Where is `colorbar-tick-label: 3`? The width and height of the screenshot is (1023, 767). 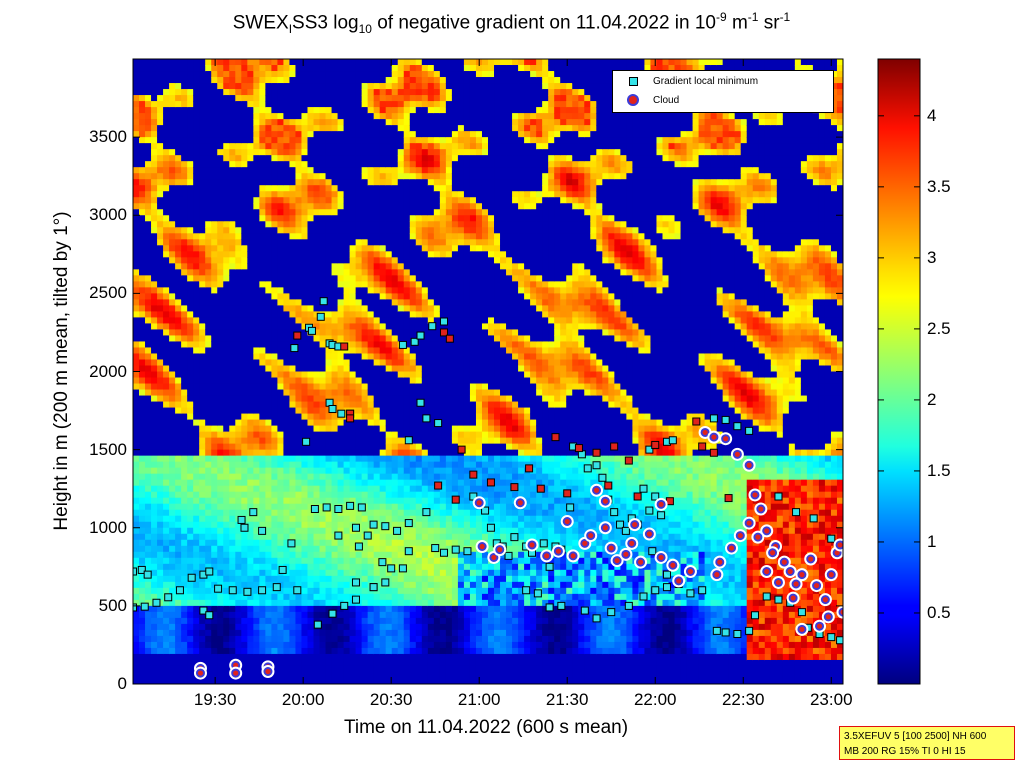 colorbar-tick-label: 3 is located at coordinates (932, 257).